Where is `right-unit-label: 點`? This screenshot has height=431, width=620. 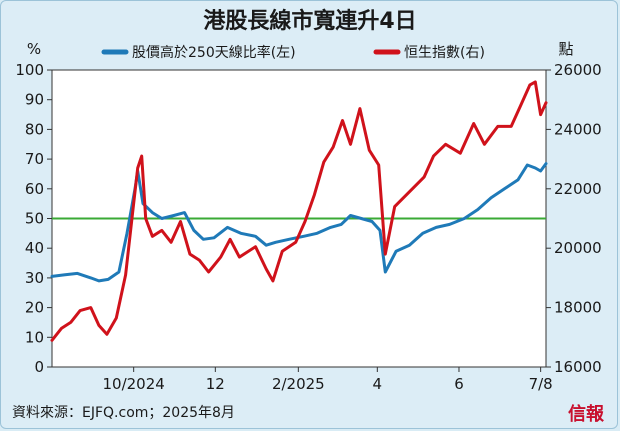
right-unit-label: 點 is located at coordinates (565, 49).